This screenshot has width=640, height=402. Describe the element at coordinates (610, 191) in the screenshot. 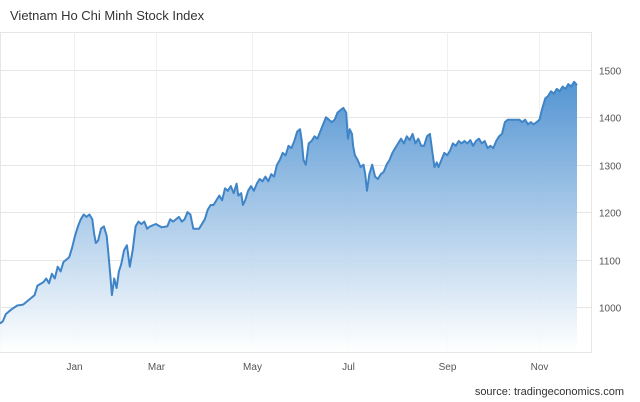

I see `y-axis: 1000 1100 1200 1300 1400 1500` at that location.